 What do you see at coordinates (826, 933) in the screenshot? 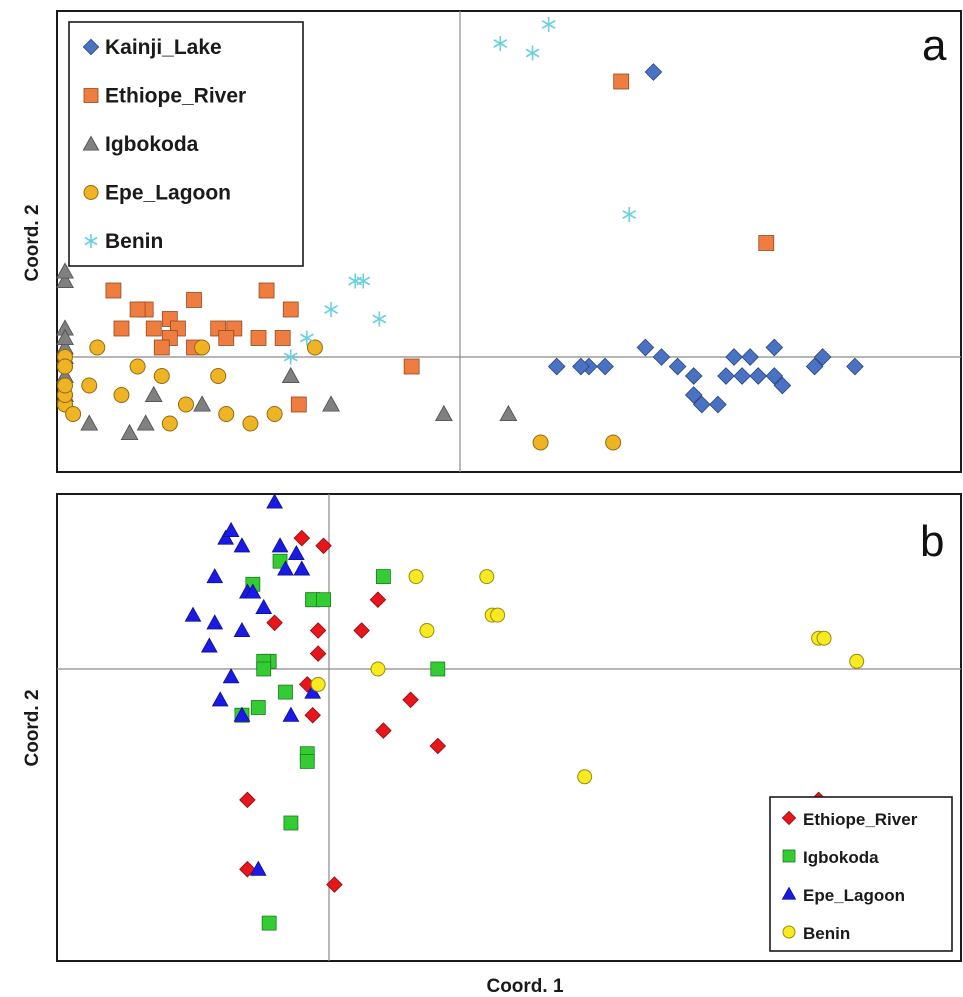
I see `legend-label-benin: Benin` at bounding box center [826, 933].